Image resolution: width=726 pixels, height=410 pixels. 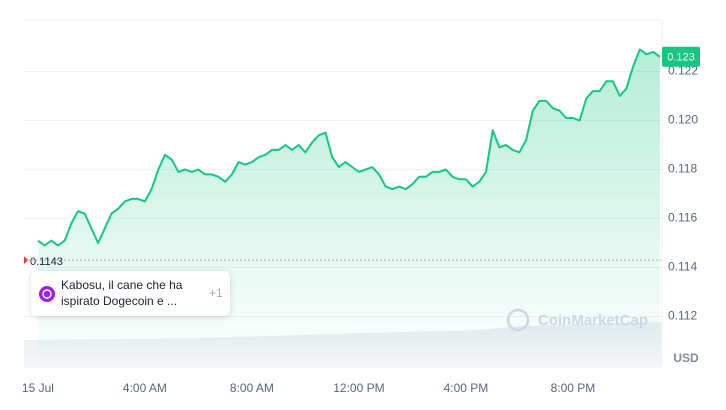 I want to click on y-tick-label: 0.114, so click(x=682, y=267).